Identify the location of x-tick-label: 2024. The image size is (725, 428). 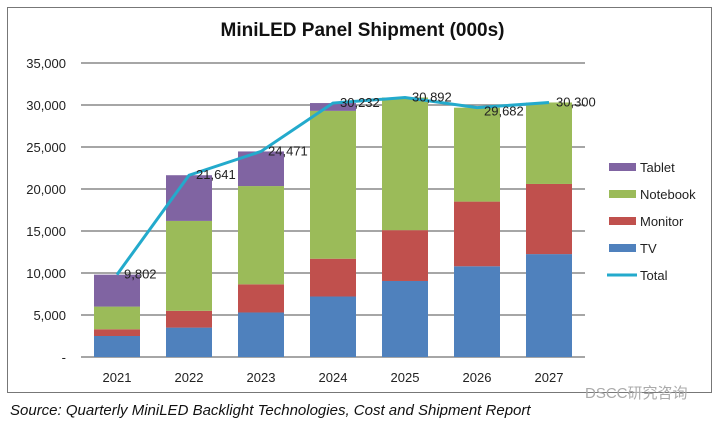
(333, 377).